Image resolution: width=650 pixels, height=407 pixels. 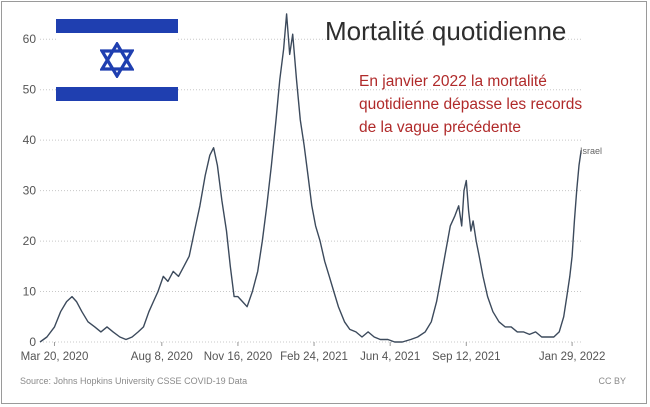 What do you see at coordinates (55, 357) in the screenshot?
I see `x-tick-label: Mar 20, 2020` at bounding box center [55, 357].